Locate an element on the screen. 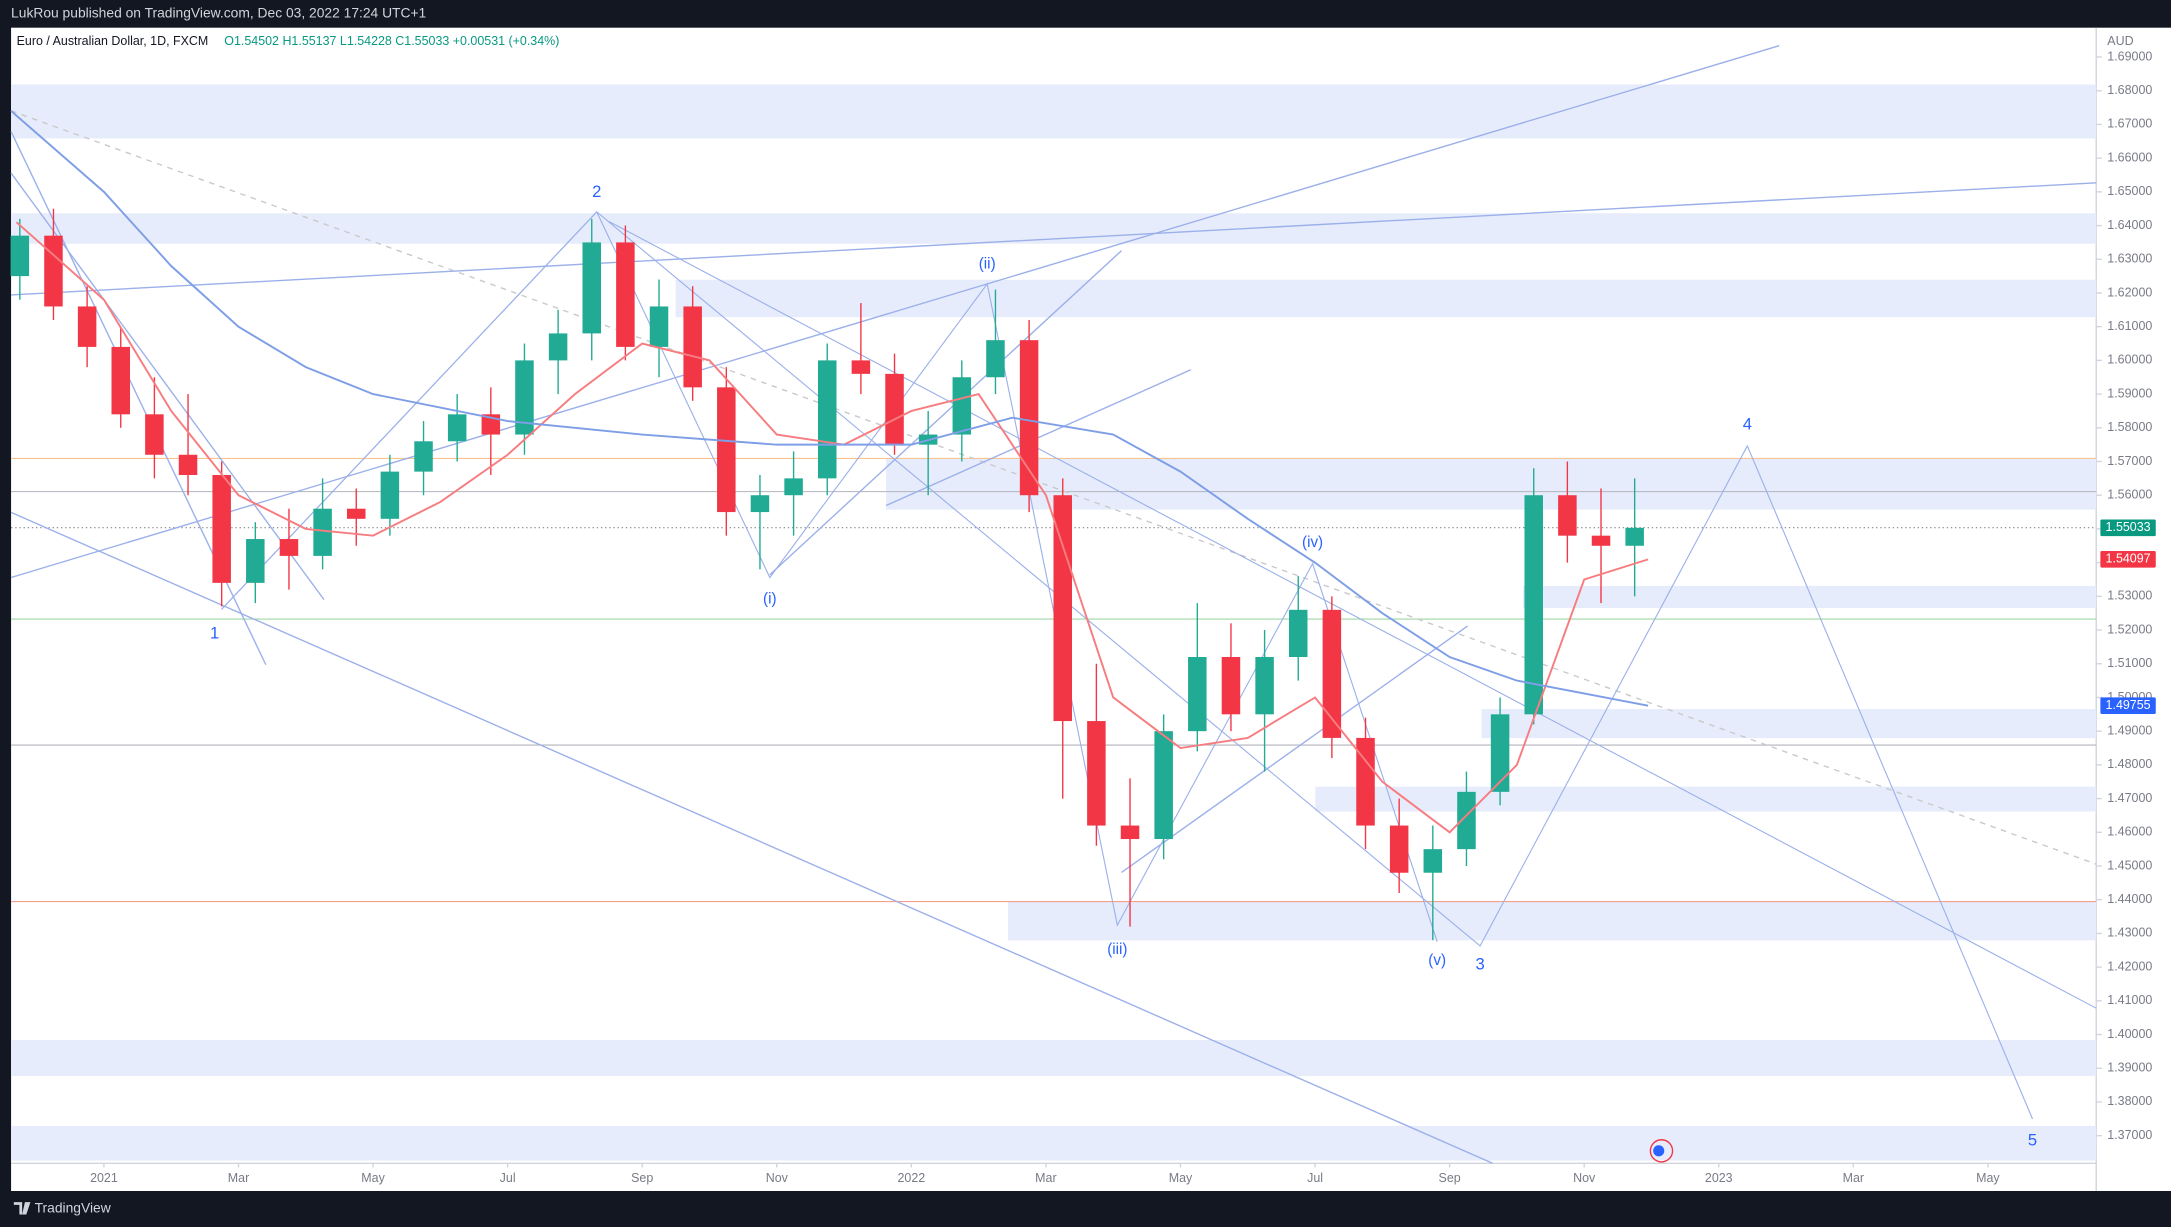 The width and height of the screenshot is (2171, 1227). wave-label: 4 is located at coordinates (1747, 424).